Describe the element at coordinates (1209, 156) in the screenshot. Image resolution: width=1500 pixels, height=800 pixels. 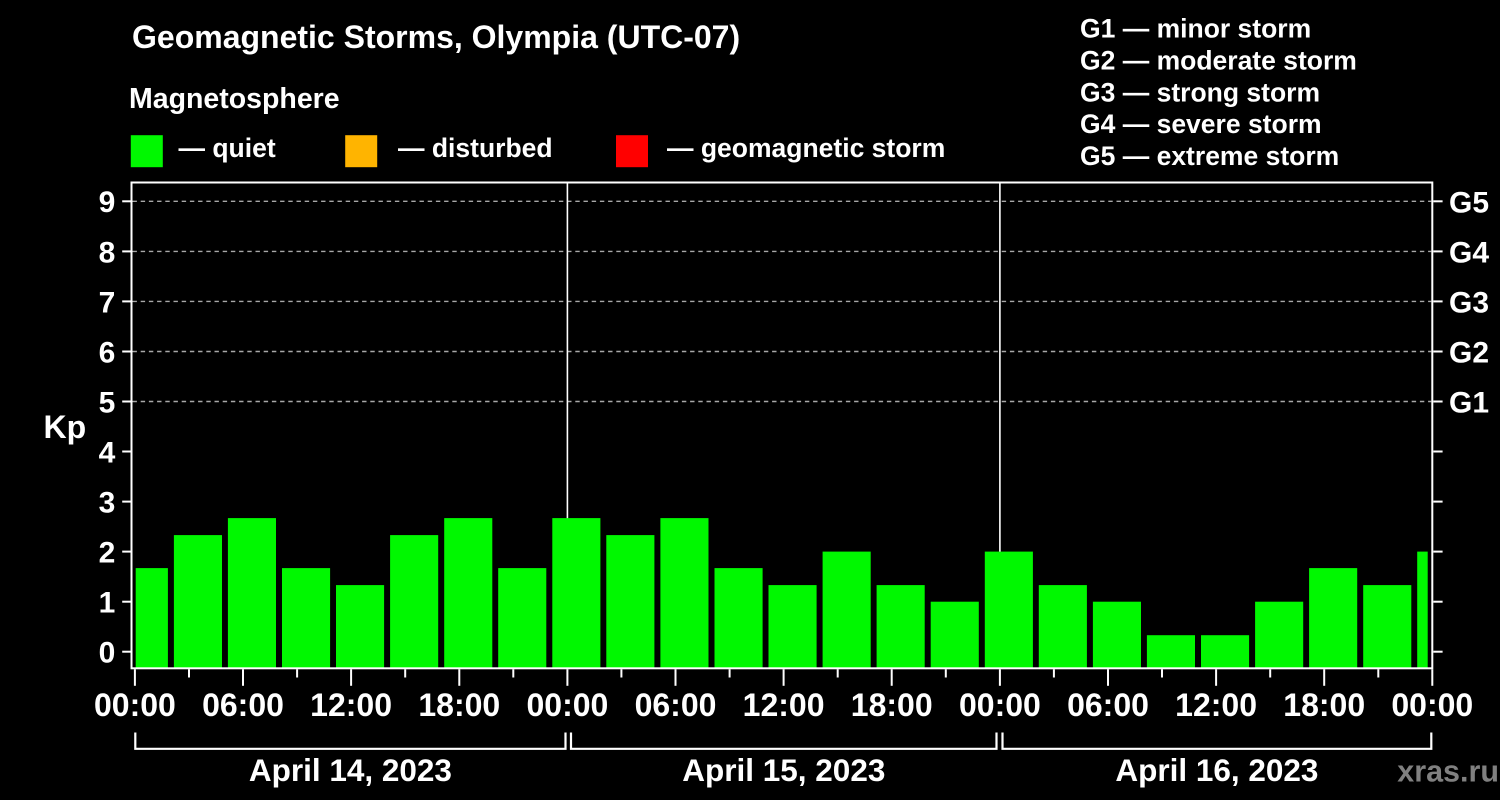
I see `svg-text: G5 — extreme storm` at that location.